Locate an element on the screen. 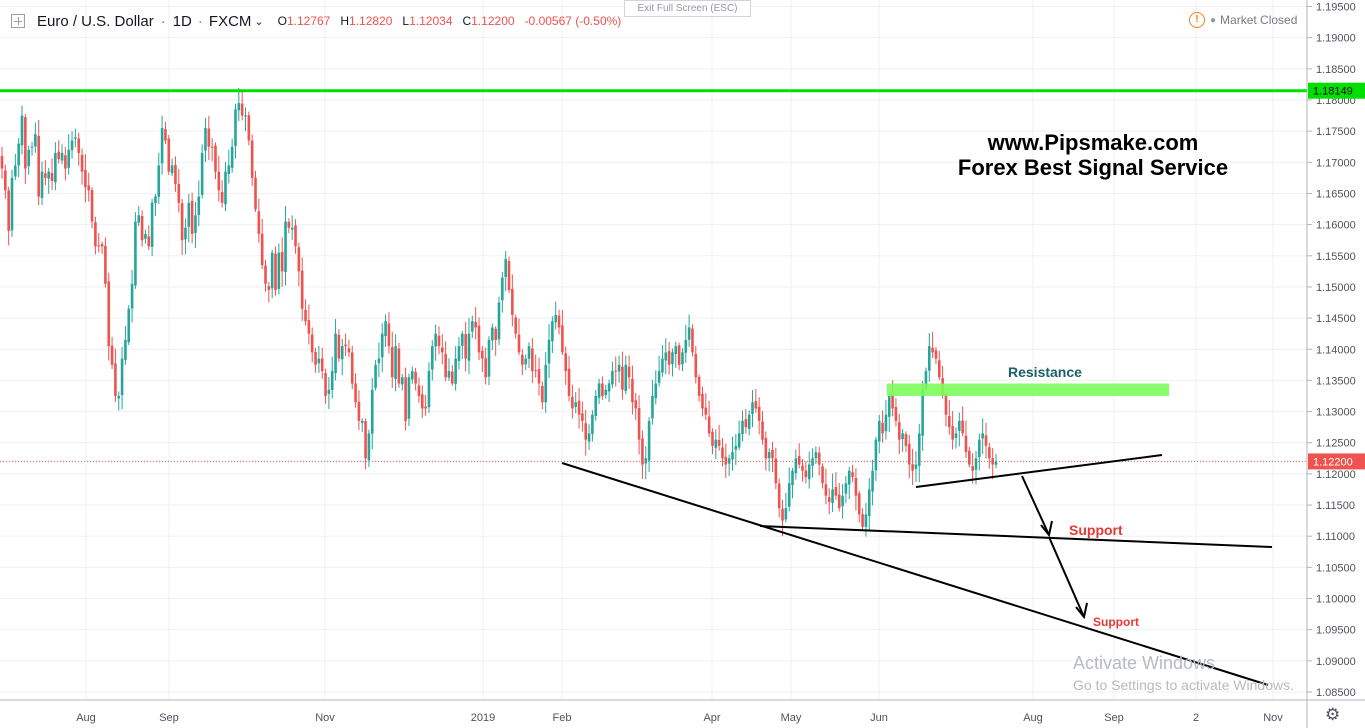 The image size is (1365, 728). symbol-name: Euro / U.S. Dollar is located at coordinates (95, 21).